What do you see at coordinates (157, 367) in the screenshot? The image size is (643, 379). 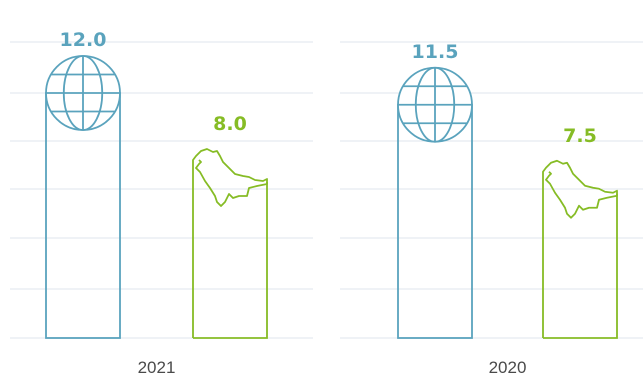 I see `x-tick-label: 2021` at bounding box center [157, 367].